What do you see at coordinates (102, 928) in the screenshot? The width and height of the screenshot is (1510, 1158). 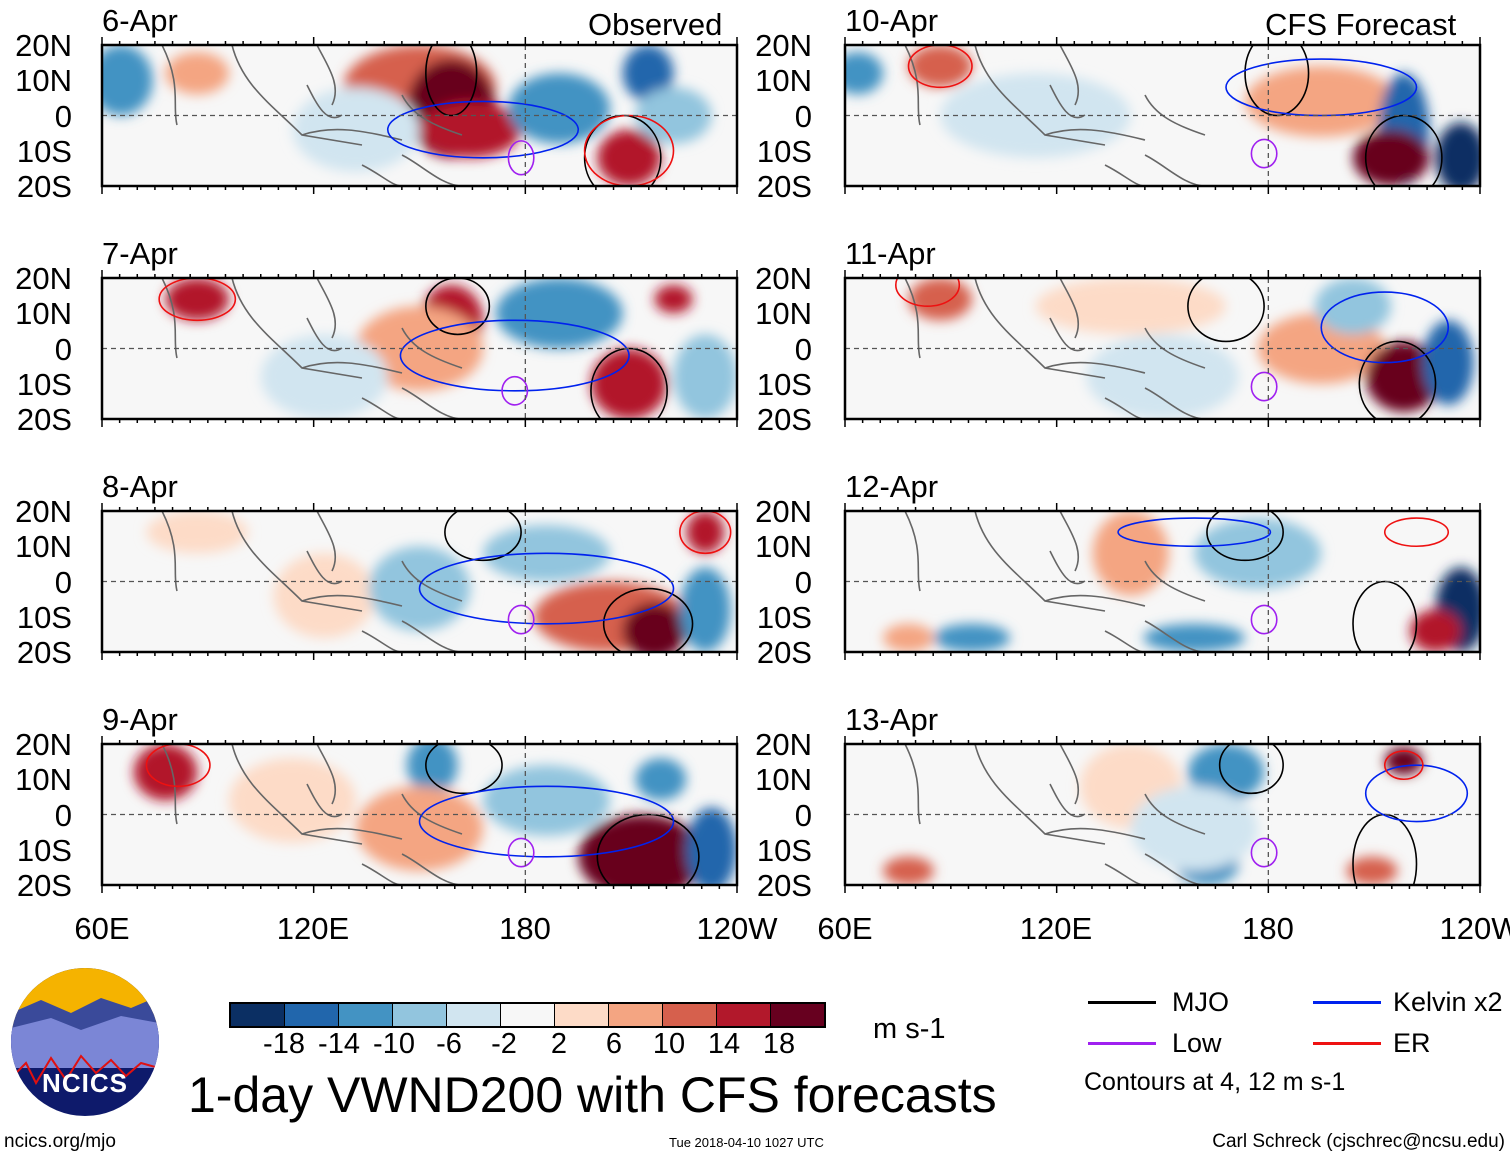 I see `lon-tick: 60E` at bounding box center [102, 928].